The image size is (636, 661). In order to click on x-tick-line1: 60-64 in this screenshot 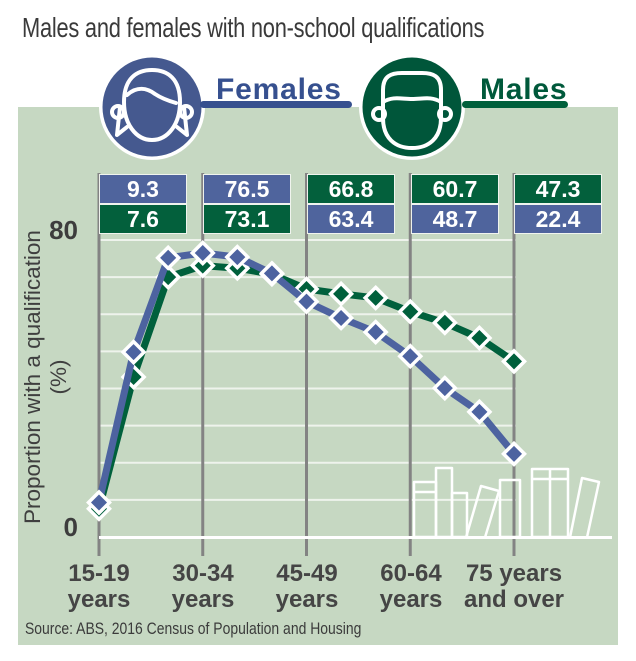, I will do `click(411, 573)`.